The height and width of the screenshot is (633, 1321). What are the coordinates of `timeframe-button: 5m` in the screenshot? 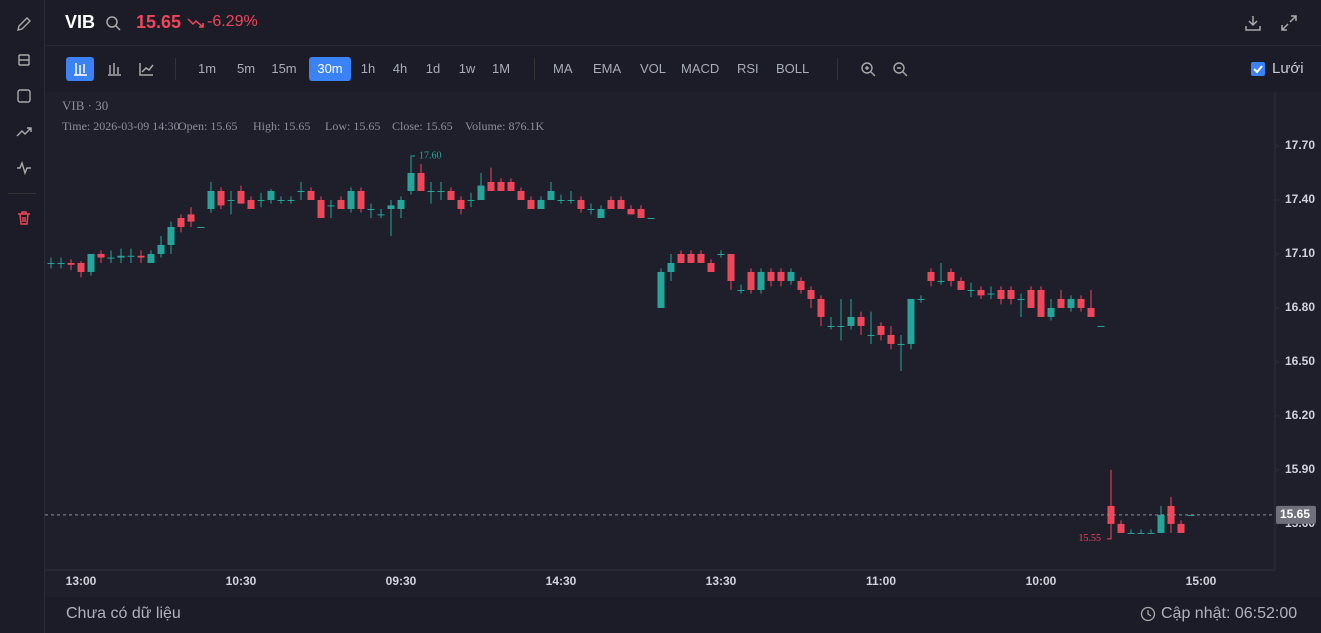 It's located at (246, 68).